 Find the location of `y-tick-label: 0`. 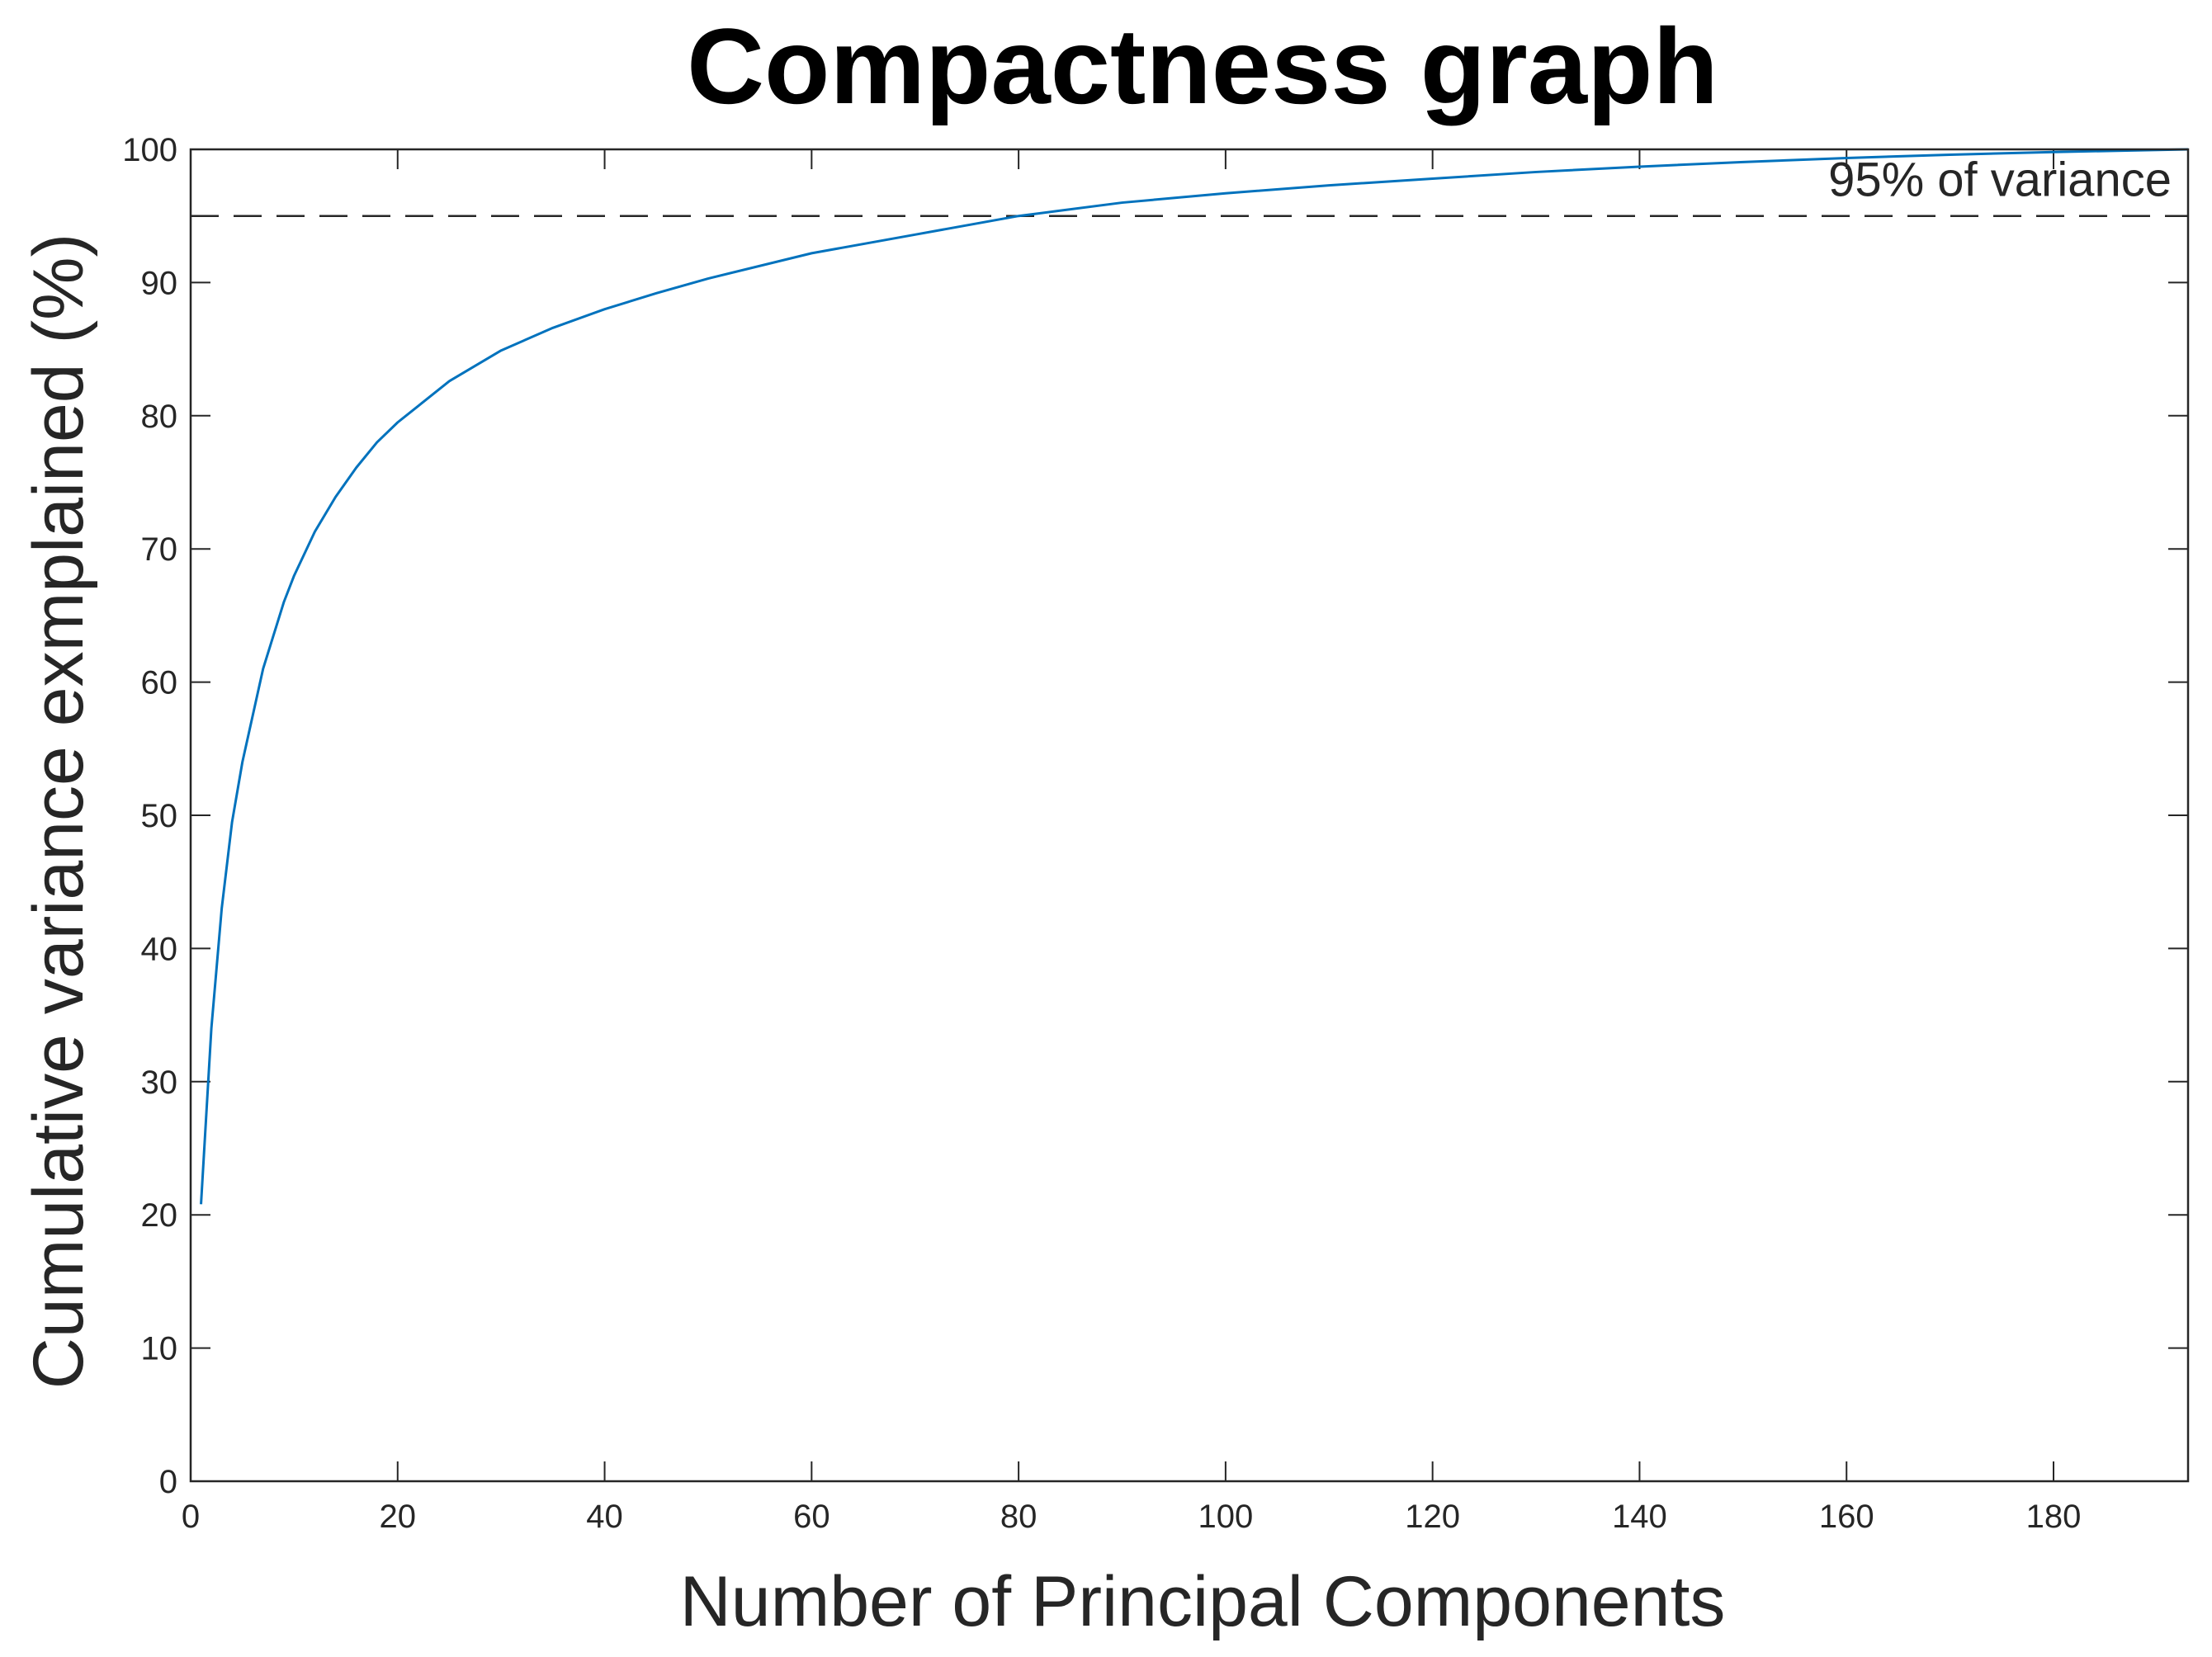

y-tick-label: 0 is located at coordinates (168, 1482).